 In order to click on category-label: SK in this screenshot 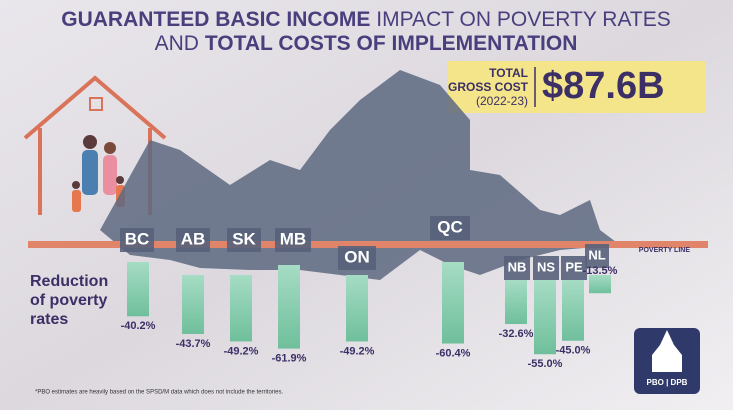, I will do `click(244, 238)`.